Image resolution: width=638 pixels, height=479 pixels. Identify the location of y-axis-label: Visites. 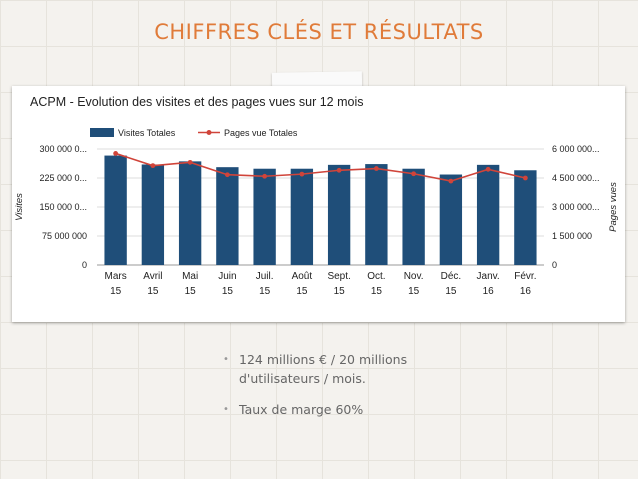
(19, 207).